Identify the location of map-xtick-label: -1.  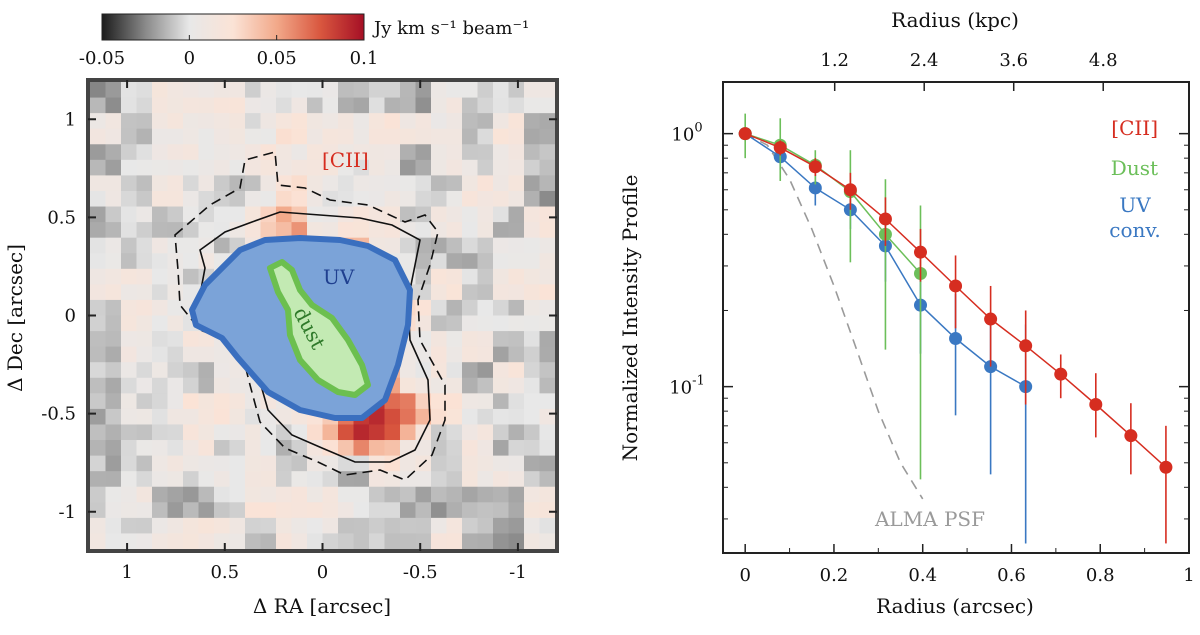
(518, 572).